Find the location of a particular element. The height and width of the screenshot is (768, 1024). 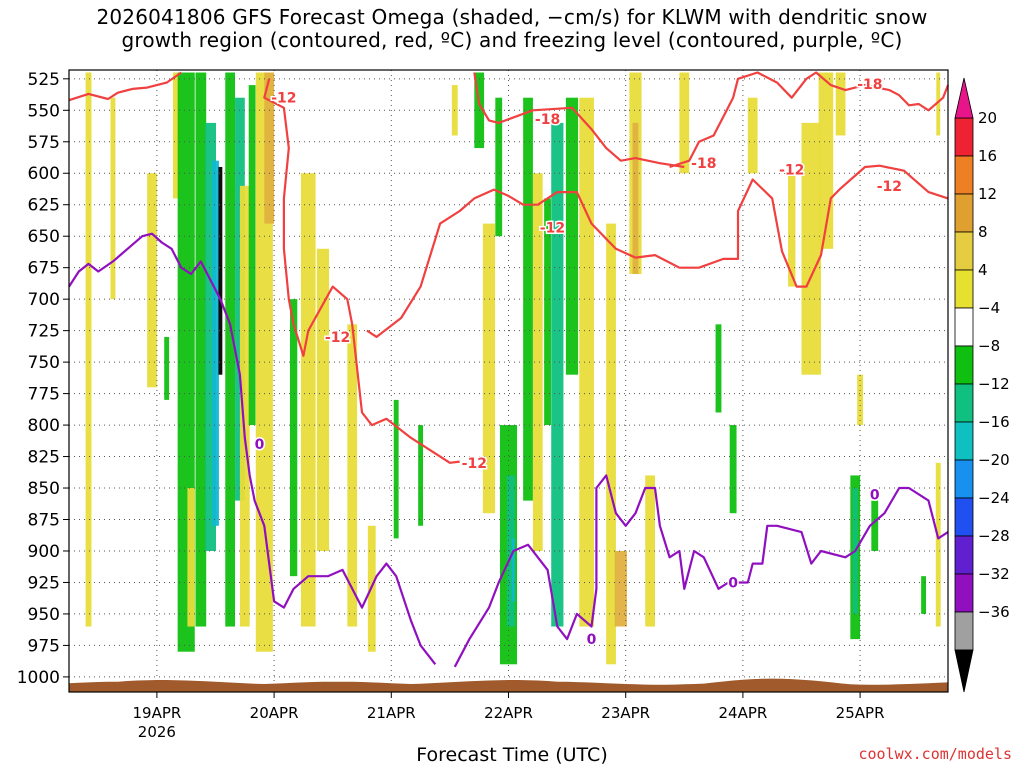

colorbar-label: 4 is located at coordinates (983, 270).